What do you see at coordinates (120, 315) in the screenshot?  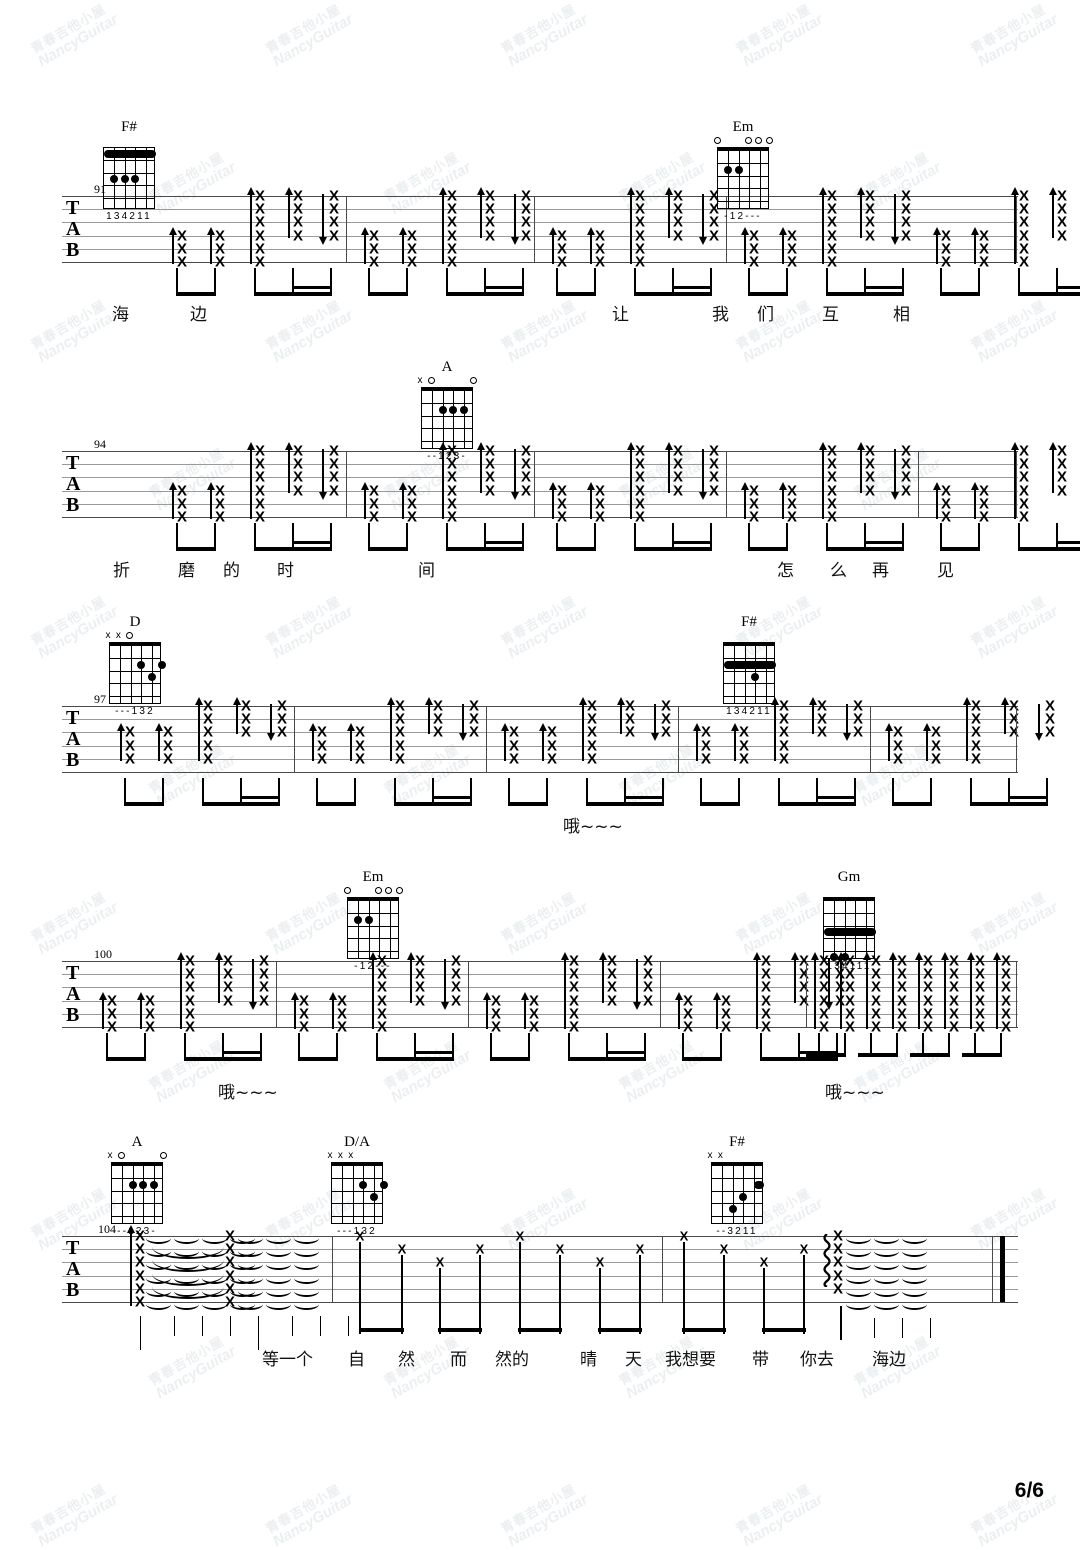 I see `lyric-syllable: 海` at bounding box center [120, 315].